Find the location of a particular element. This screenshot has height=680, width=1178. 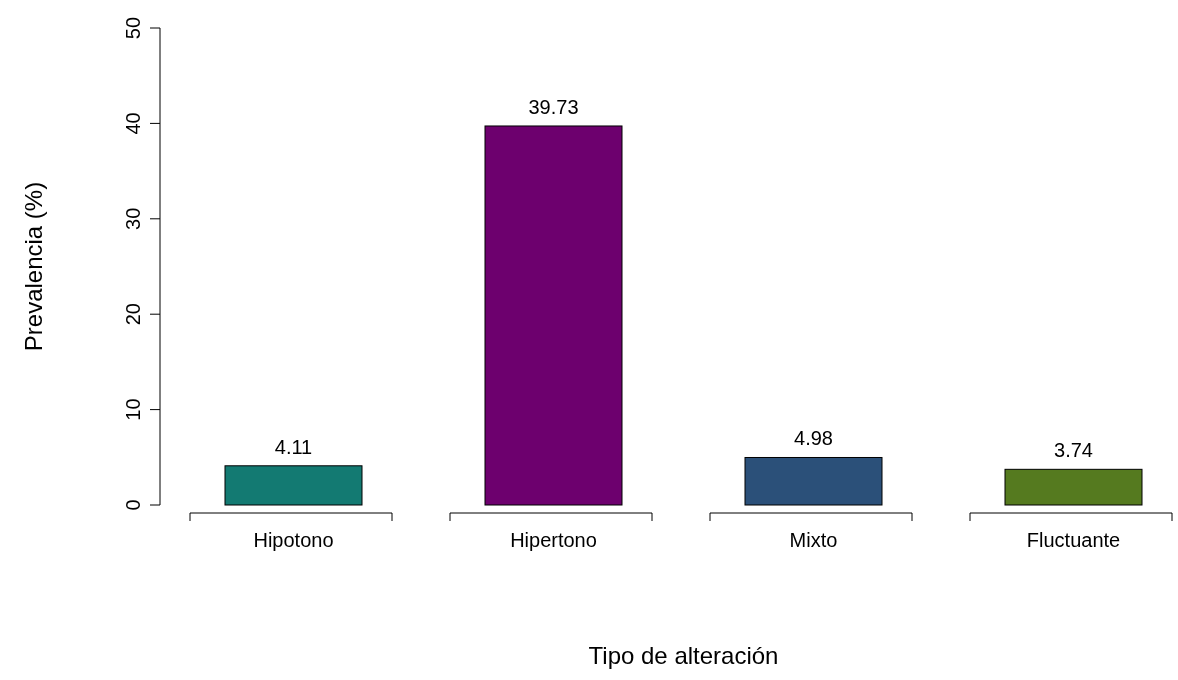

y-tick-label: 20 is located at coordinates (133, 314).